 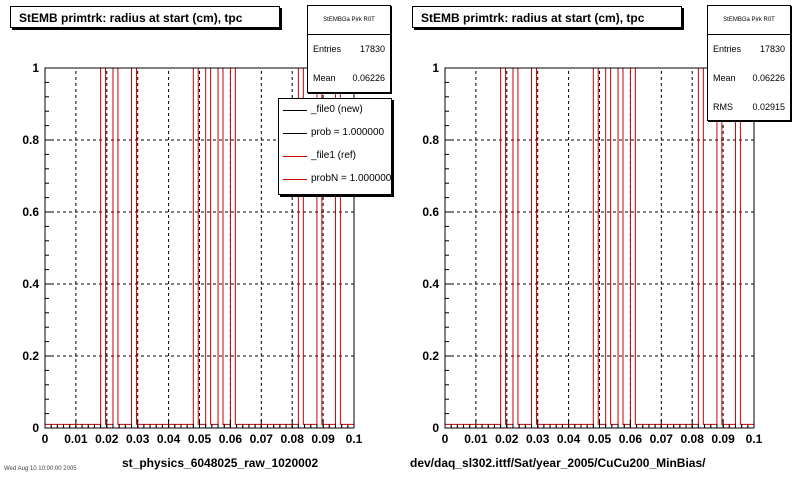 I want to click on right-x-tick-label-4: 0.04, so click(x=569, y=439).